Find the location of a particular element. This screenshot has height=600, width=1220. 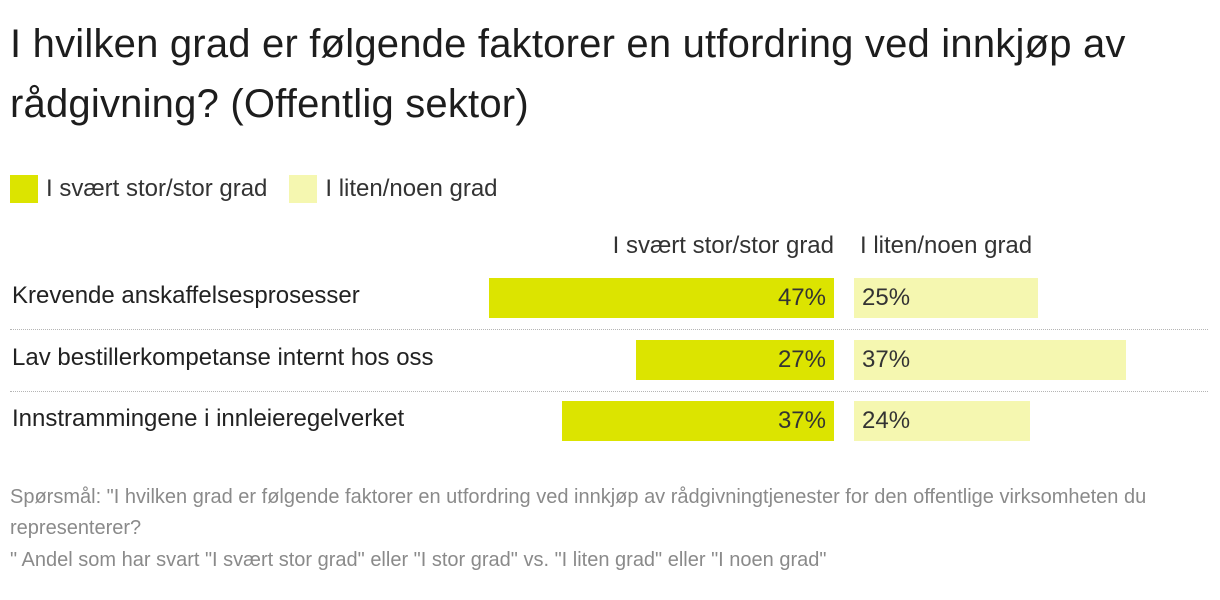

bar-low: 25% is located at coordinates (946, 298).